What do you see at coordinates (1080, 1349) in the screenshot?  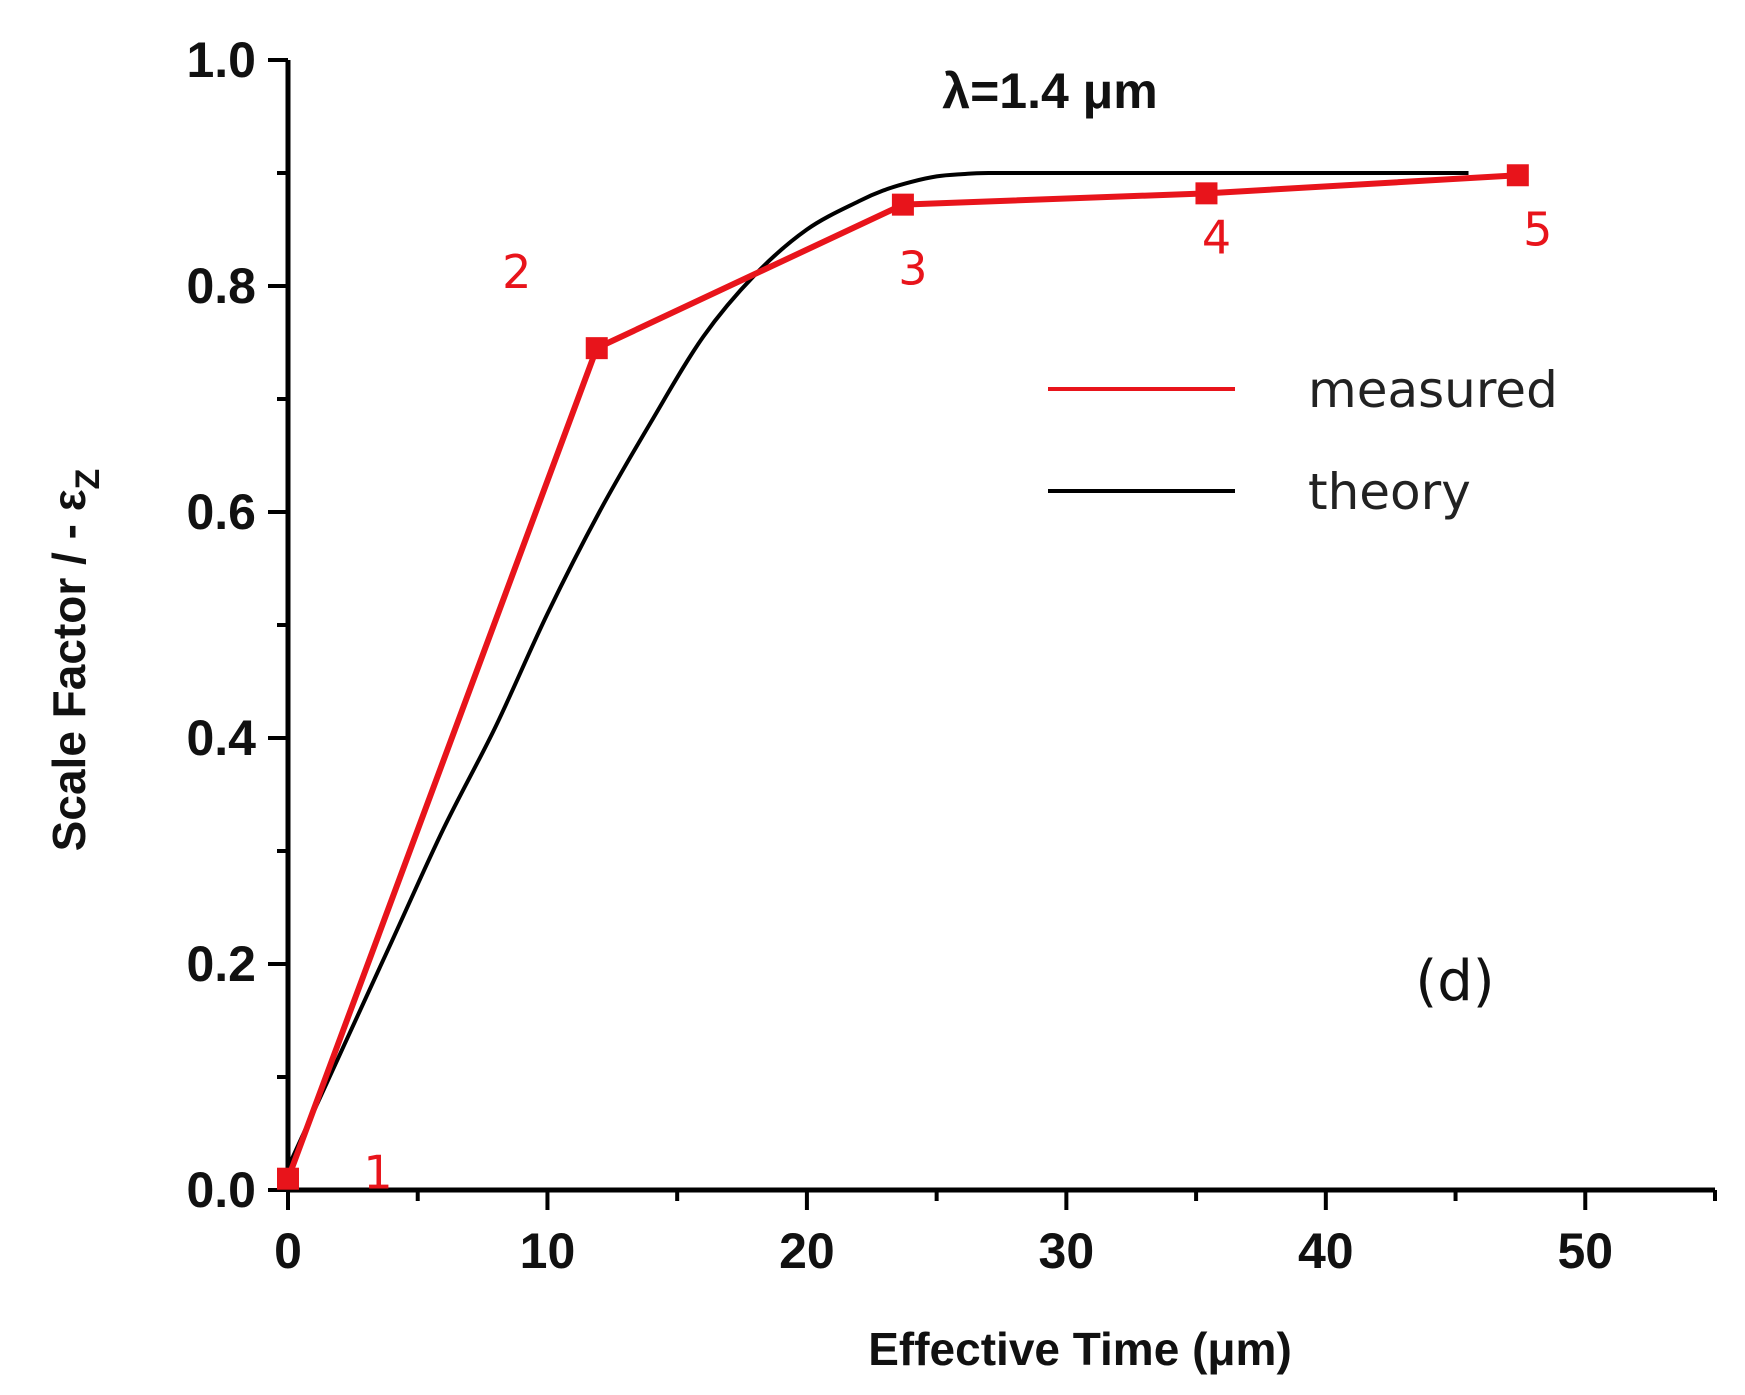 I see `x-axis-title: Effective Time (μm)` at bounding box center [1080, 1349].